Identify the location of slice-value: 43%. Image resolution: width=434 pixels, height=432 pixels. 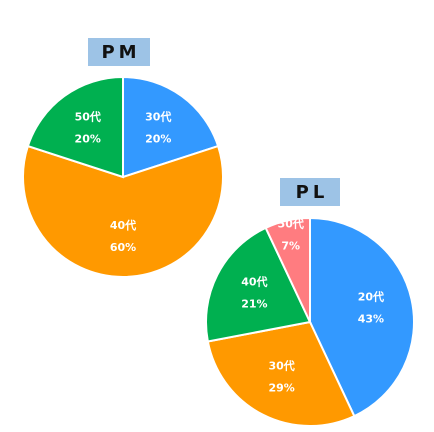
(371, 318).